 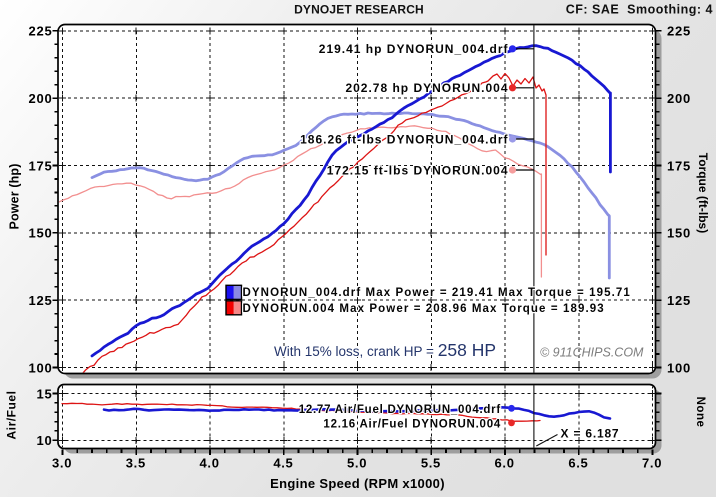 What do you see at coordinates (578, 462) in the screenshot?
I see `svg-text: 6.5` at bounding box center [578, 462].